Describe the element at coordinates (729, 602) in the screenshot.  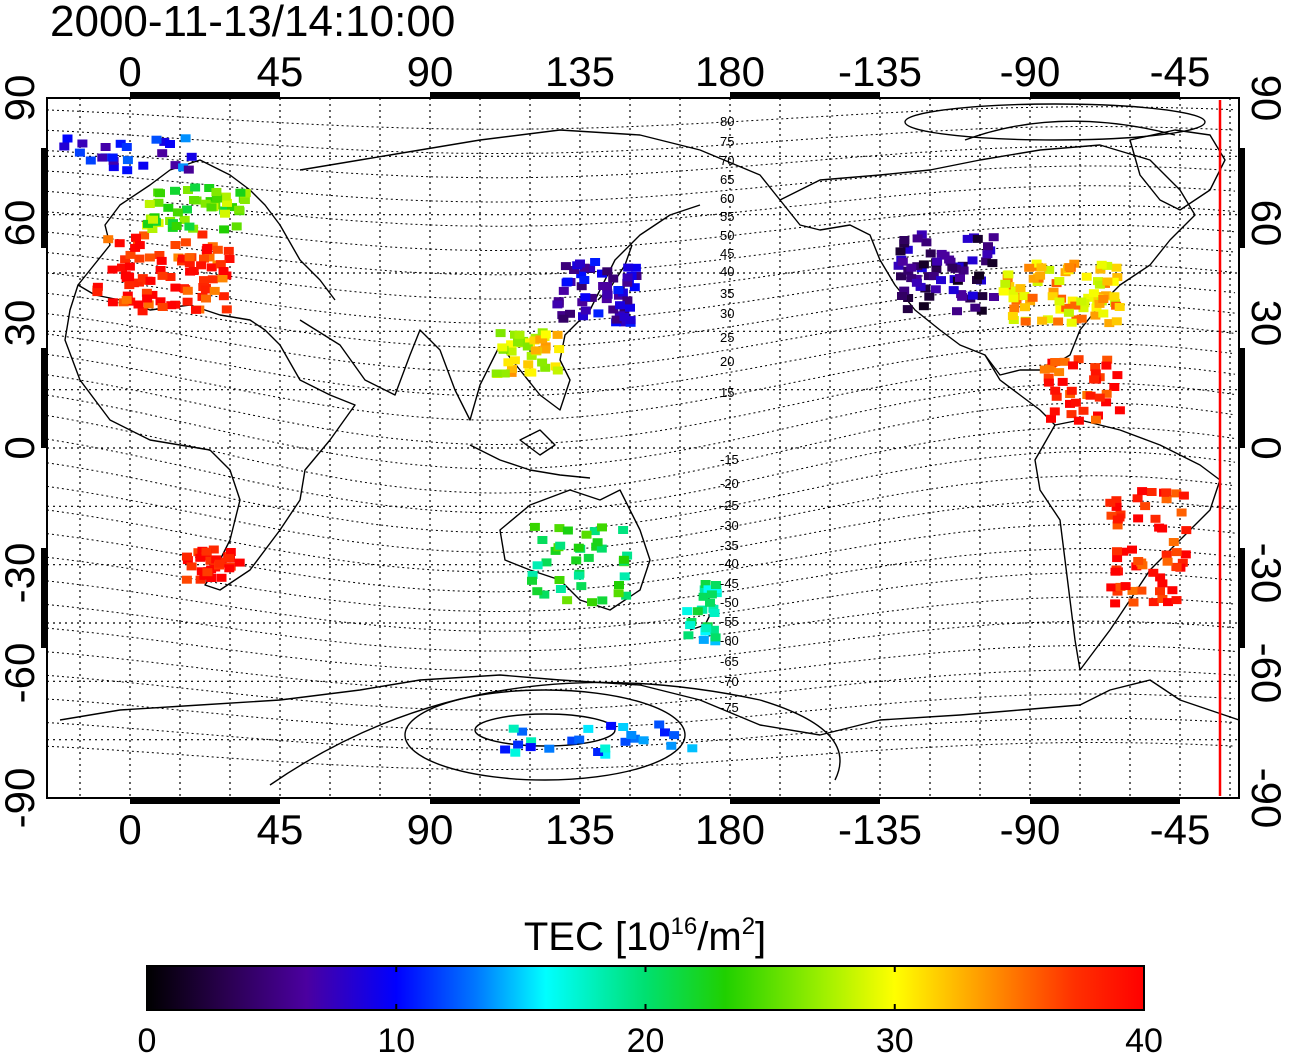
I see `contour-label: -50` at that location.